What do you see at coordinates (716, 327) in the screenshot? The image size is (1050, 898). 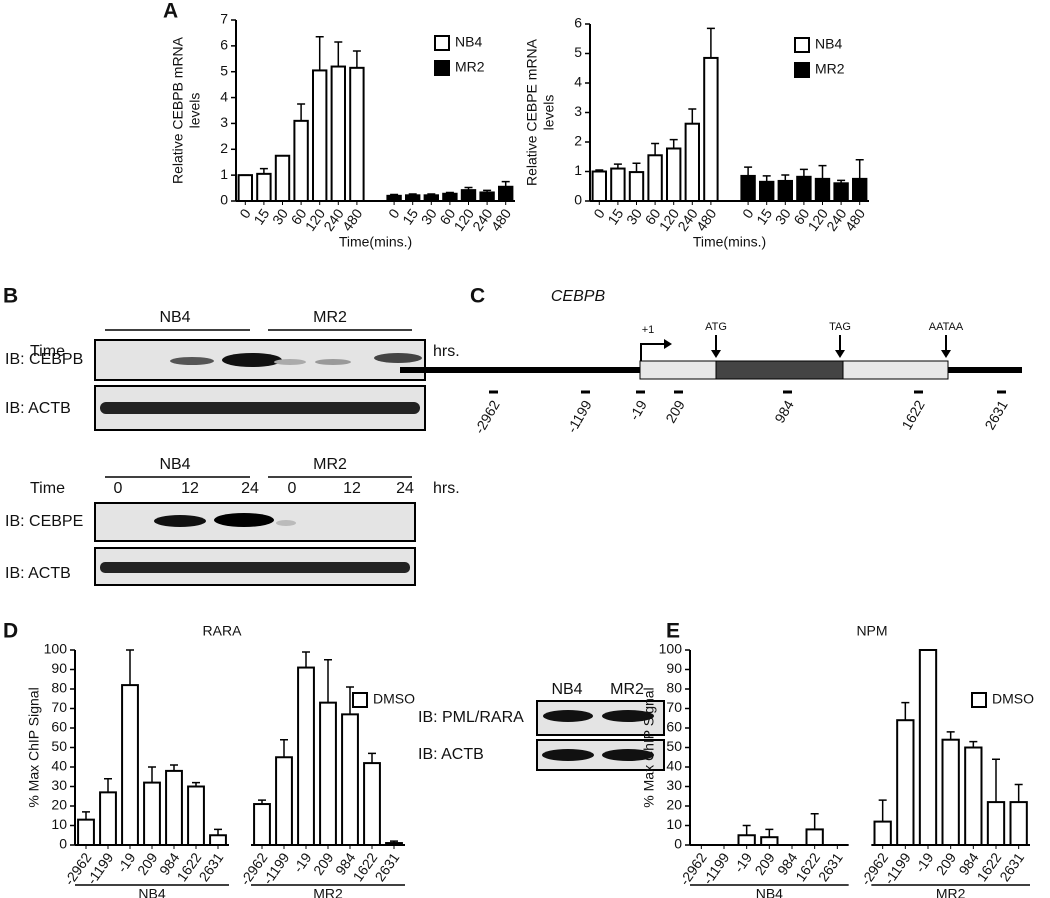 I see `feature-label: ATG` at bounding box center [716, 327].